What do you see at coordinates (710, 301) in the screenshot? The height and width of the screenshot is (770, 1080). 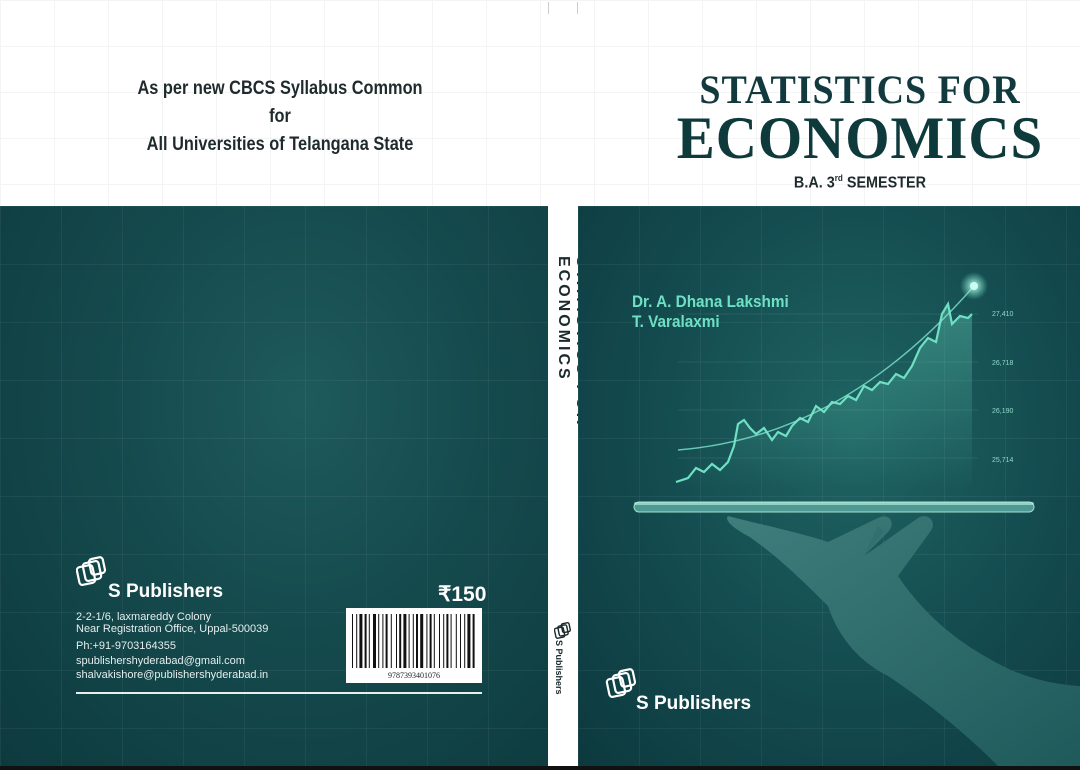 I see `author-1: Dr. A. Dhana Lakshmi` at bounding box center [710, 301].